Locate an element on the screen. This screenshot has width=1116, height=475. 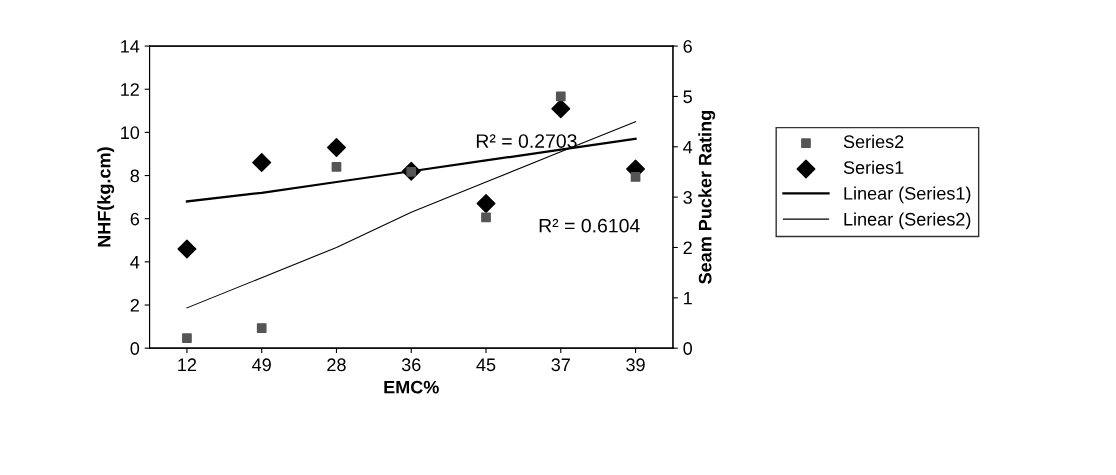
x-tick-label: 45 is located at coordinates (486, 365).